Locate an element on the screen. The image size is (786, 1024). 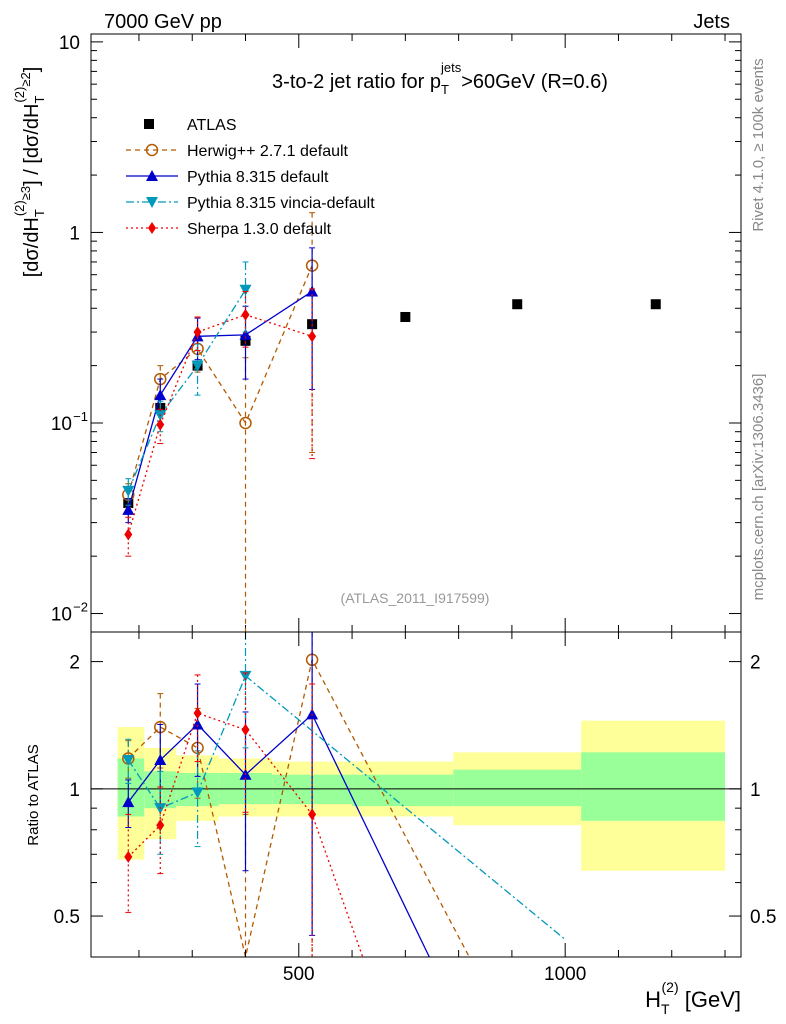
ratio-ytick-label-right: 2 is located at coordinates (755, 663).